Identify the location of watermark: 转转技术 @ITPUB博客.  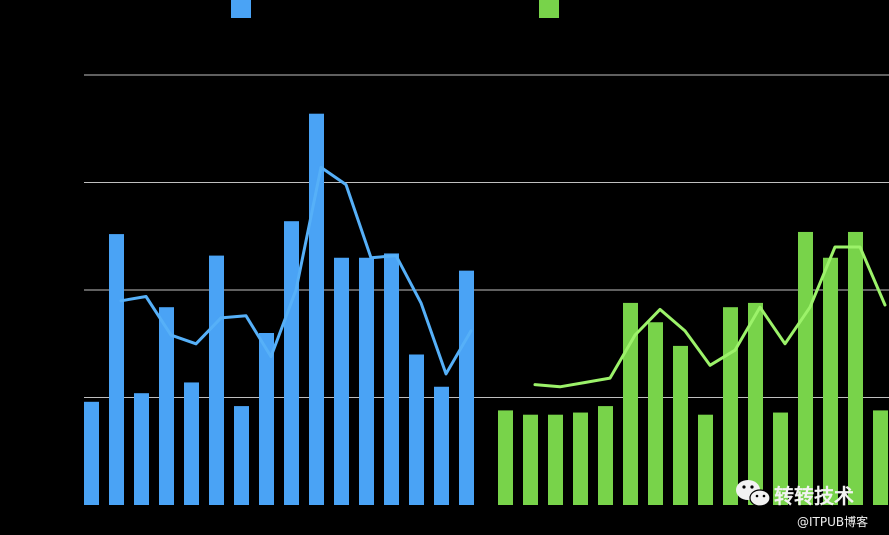
(802, 504).